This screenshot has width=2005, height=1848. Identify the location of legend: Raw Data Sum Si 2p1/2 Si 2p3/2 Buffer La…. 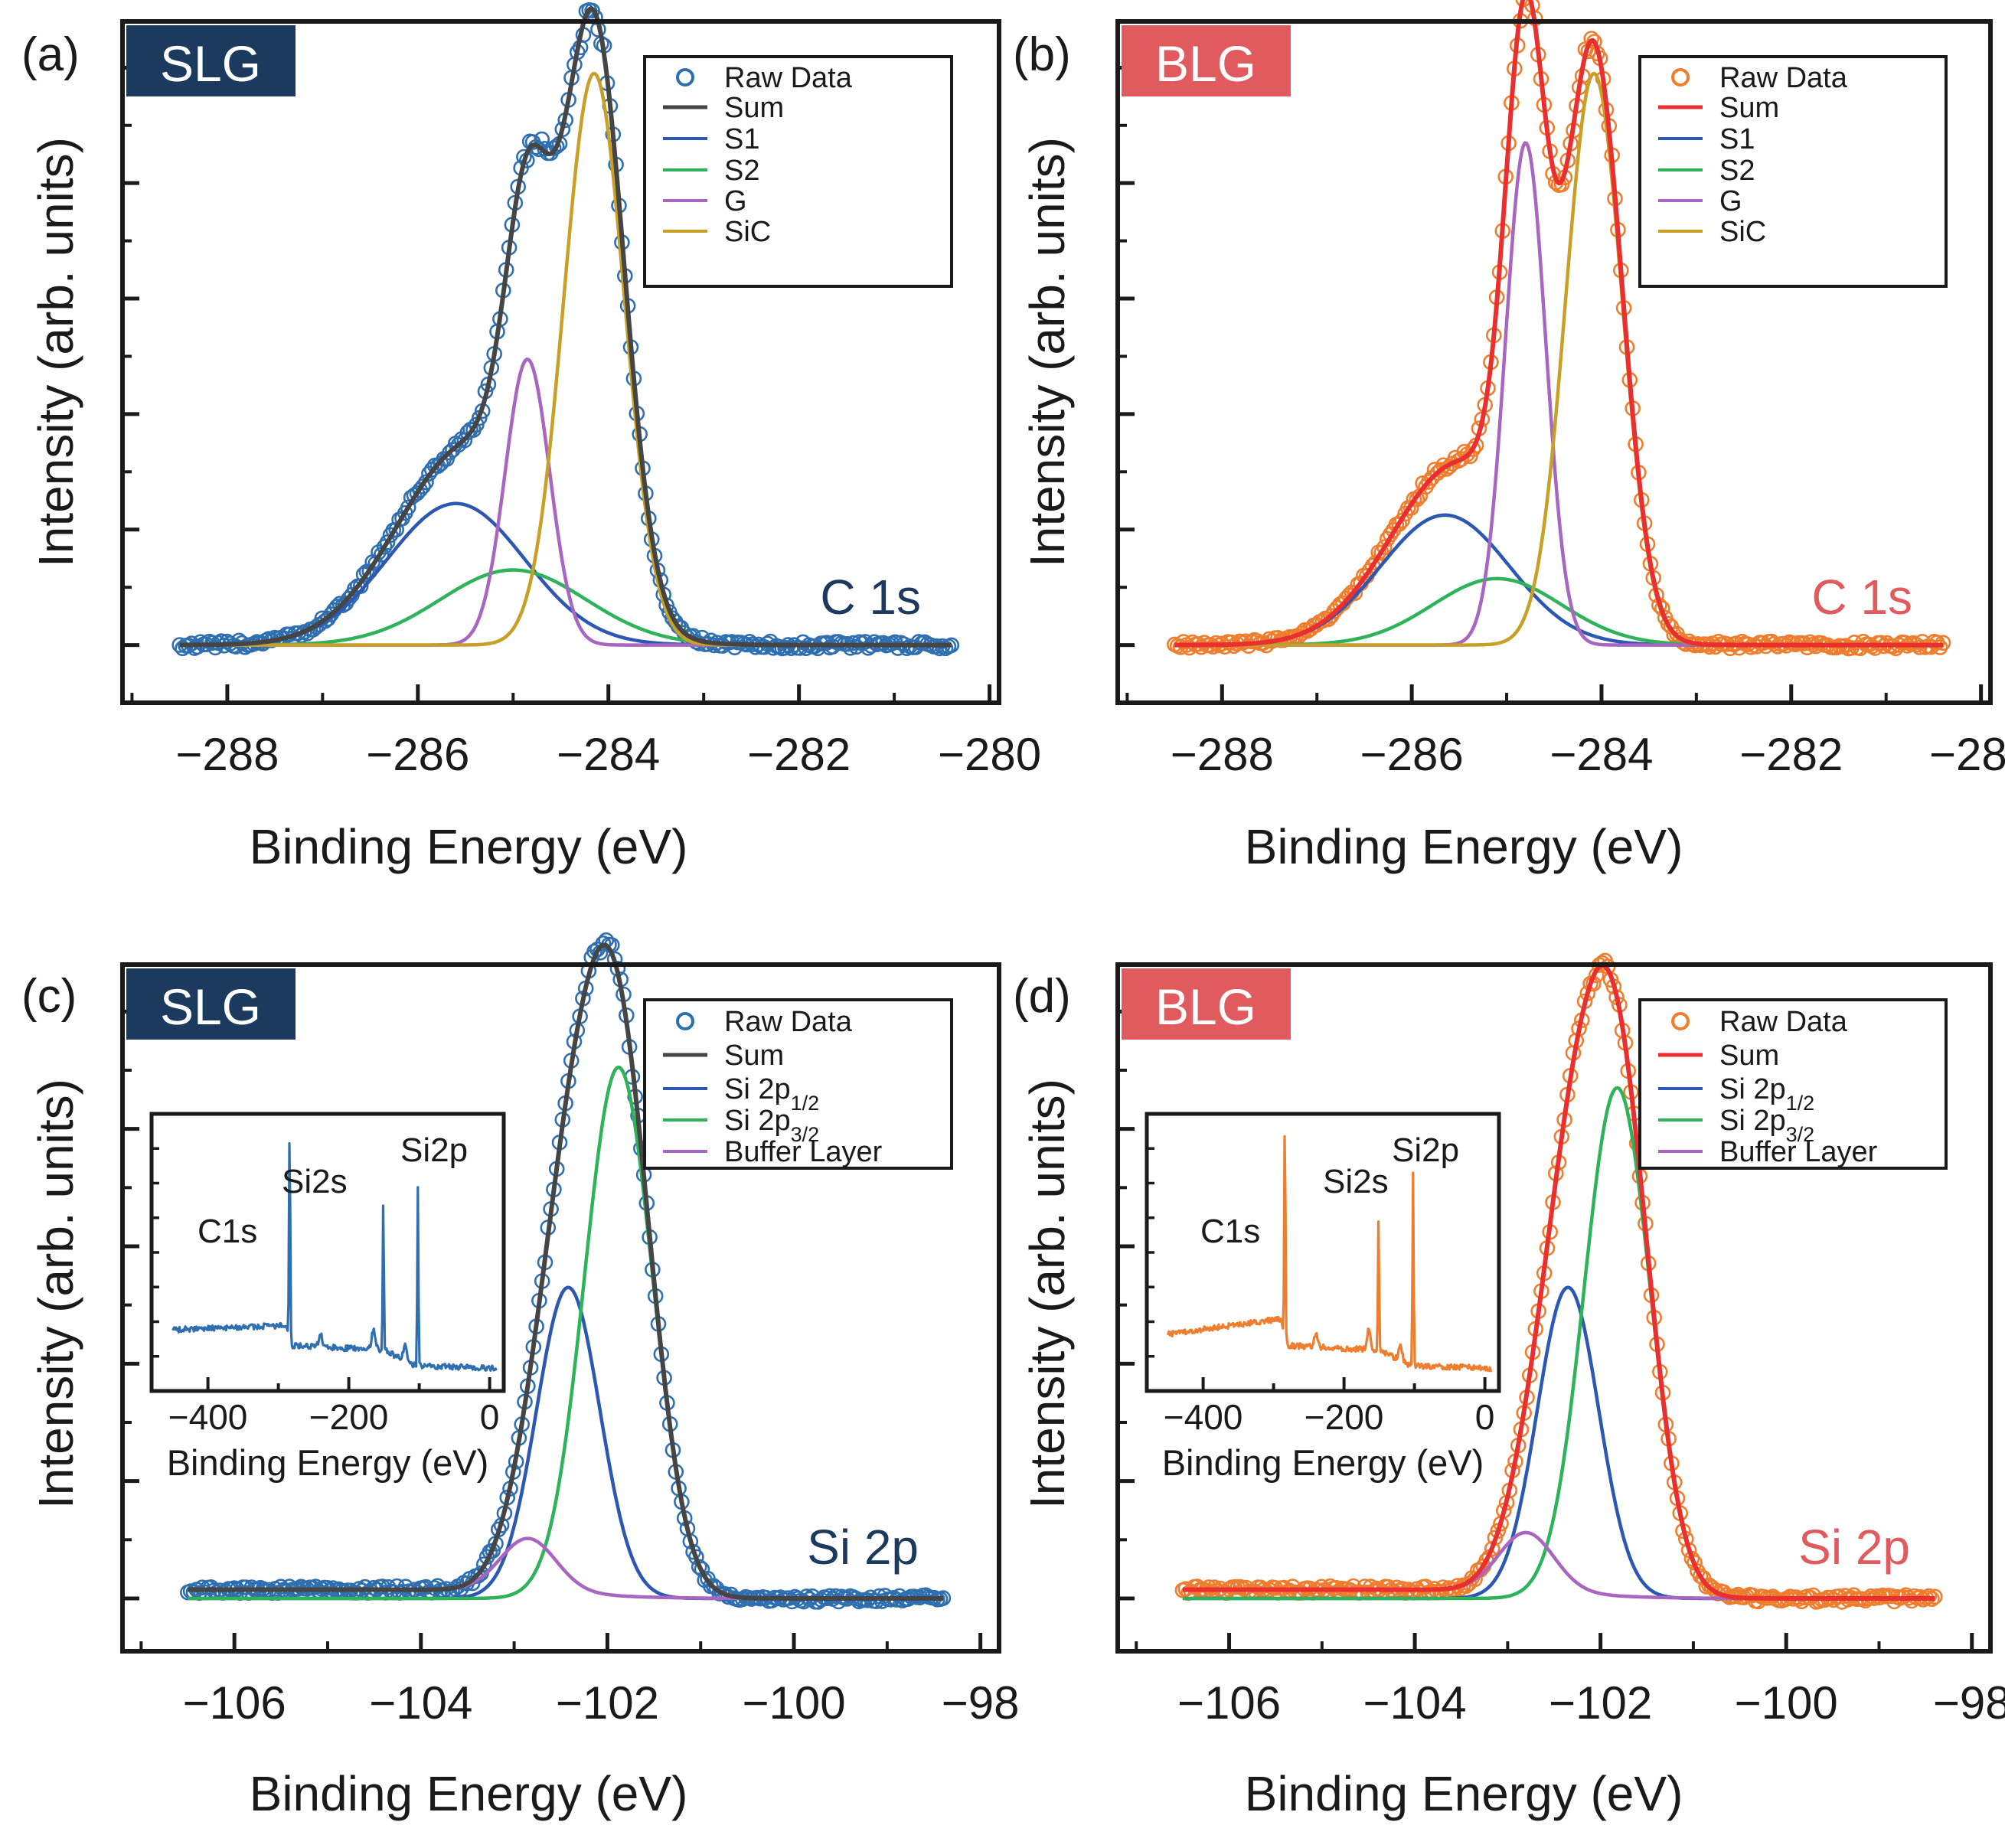
(1793, 1084).